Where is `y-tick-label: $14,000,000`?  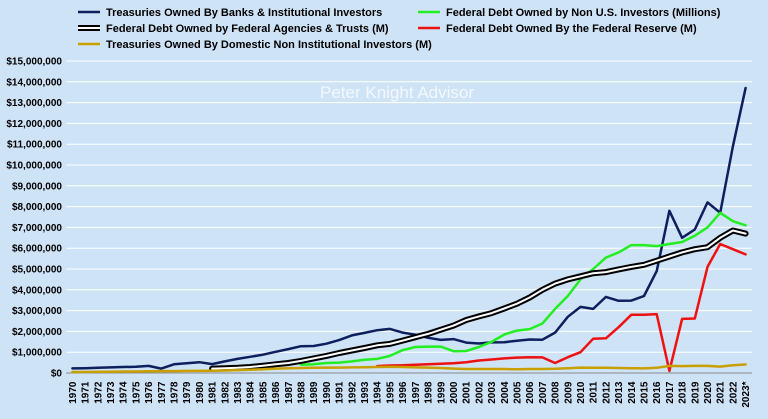 y-tick-label: $14,000,000 is located at coordinates (34, 82).